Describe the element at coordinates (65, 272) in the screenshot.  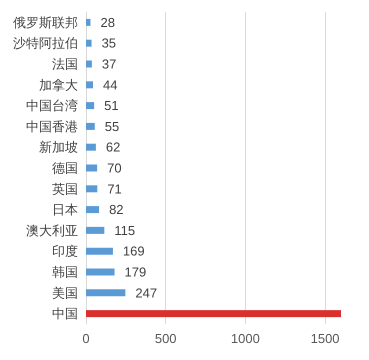
I see `y-tick-label: 韩国` at that location.